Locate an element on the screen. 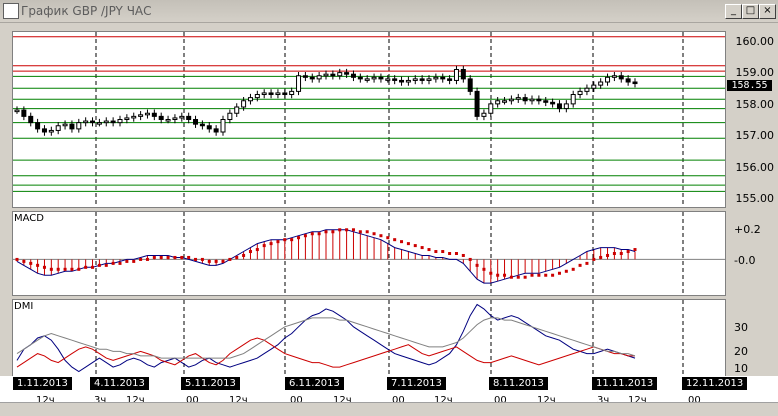 Image resolution: width=778 pixels, height=416 pixels. window-titlebar: График GBP /JPY ЧАС _ □ × is located at coordinates (389, 11).